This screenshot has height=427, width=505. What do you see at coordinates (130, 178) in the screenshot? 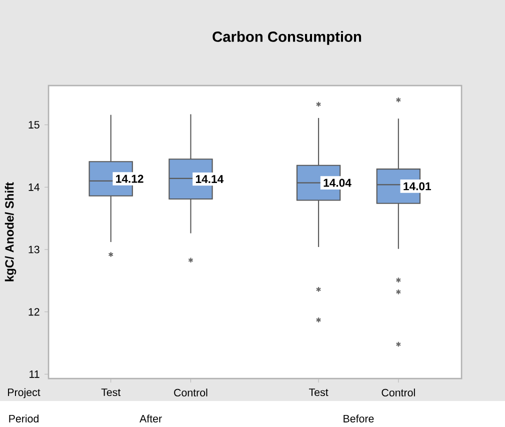
I see `text: 14.12` at bounding box center [130, 178].